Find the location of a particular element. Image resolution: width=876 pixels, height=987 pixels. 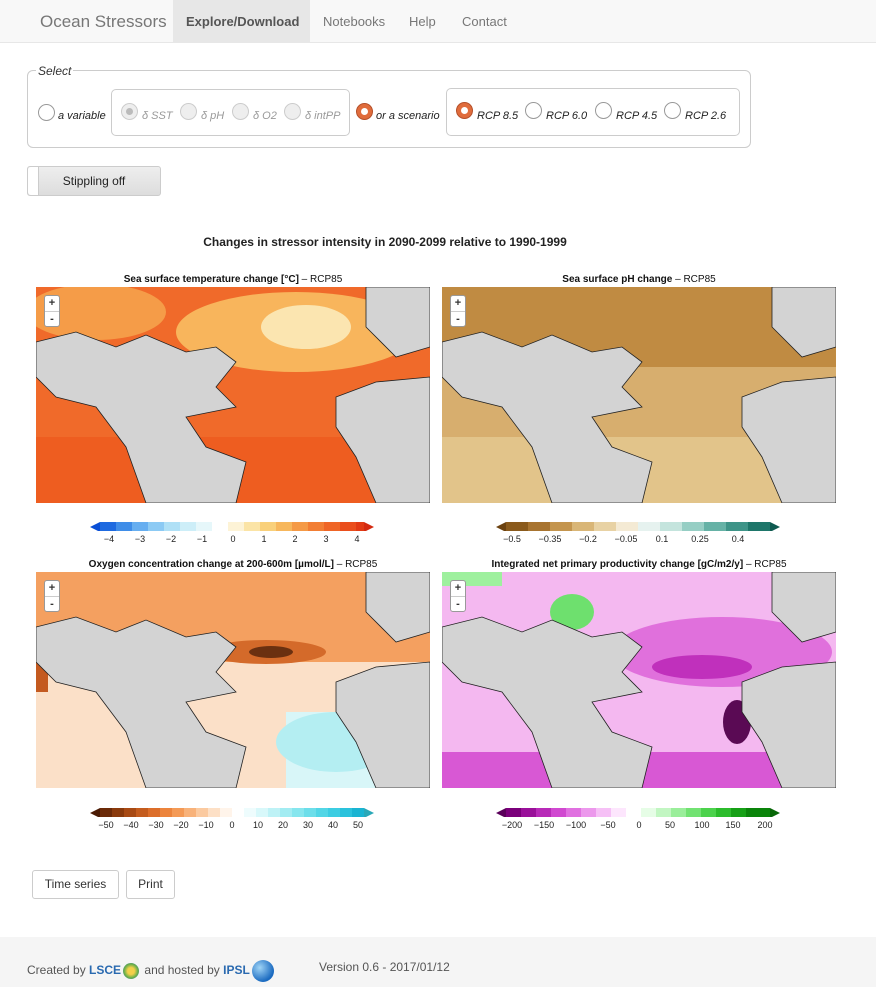

map-o2-image is located at coordinates (233, 680).